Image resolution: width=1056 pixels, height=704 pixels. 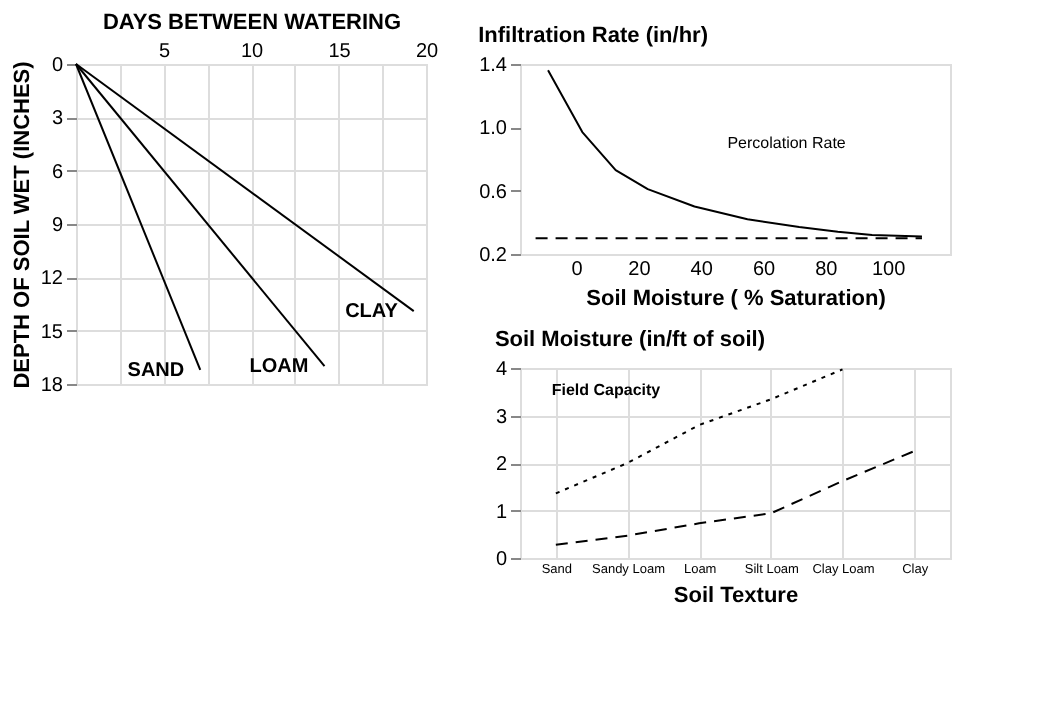 What do you see at coordinates (501, 465) in the screenshot?
I see `y-tick-label: 2` at bounding box center [501, 465].